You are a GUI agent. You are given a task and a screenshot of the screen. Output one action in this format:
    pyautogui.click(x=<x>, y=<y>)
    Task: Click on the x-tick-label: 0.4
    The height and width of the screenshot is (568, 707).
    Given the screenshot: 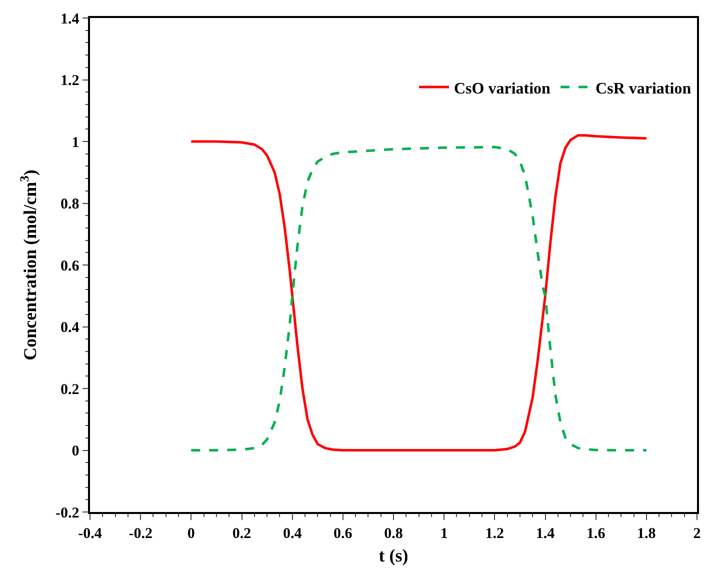 What is the action you would take?
    pyautogui.click(x=292, y=534)
    